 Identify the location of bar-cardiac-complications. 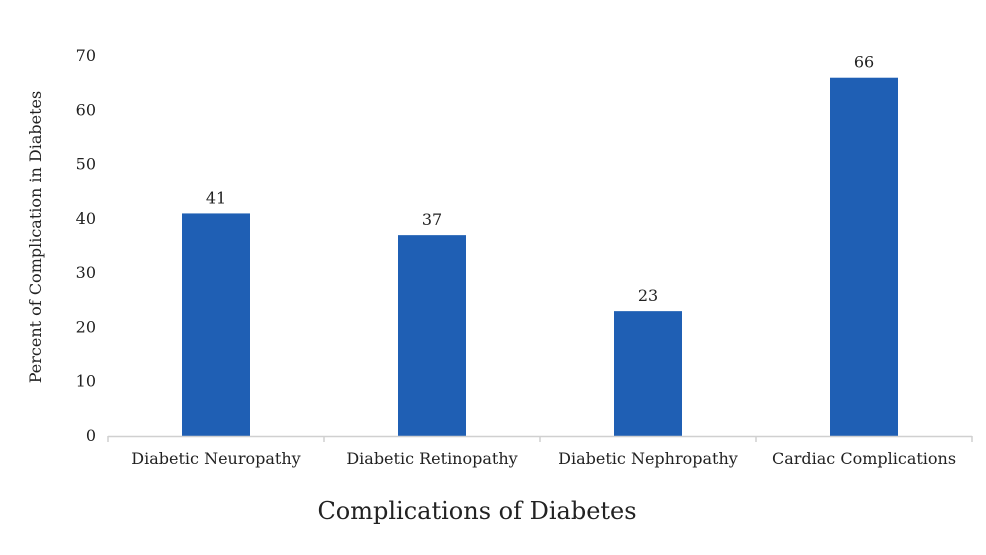
(864, 256).